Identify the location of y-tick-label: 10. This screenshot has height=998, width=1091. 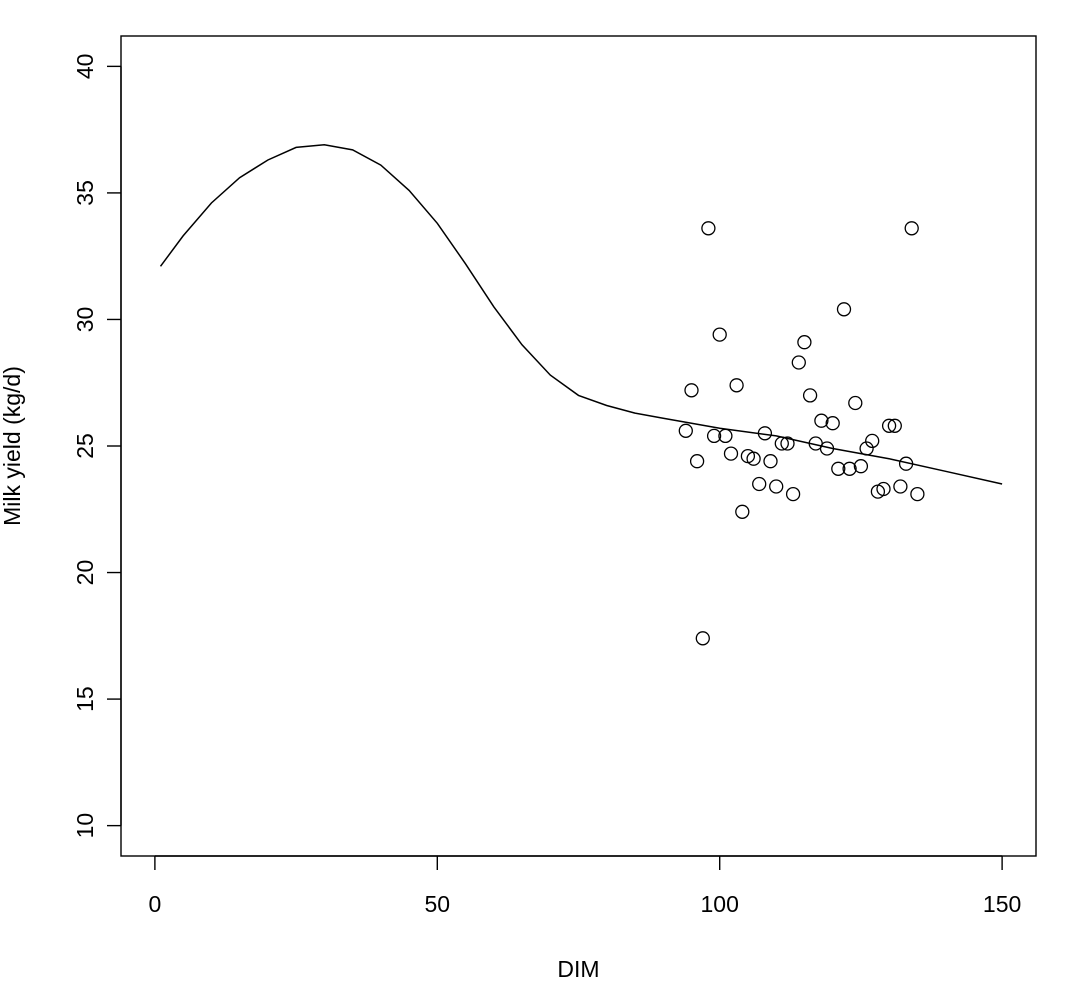
(85, 826).